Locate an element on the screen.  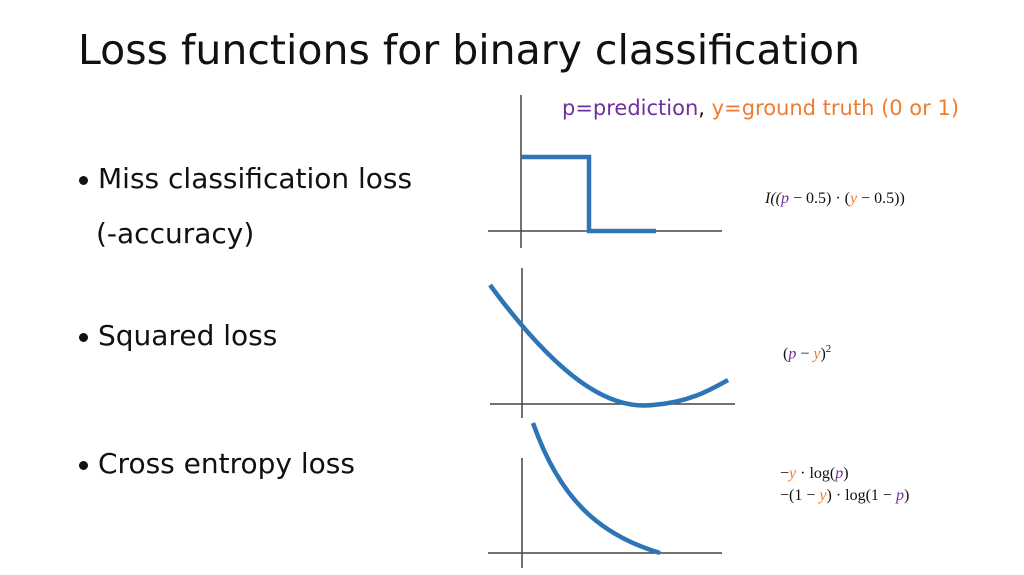
bullet-text: Miss classification loss is located at coordinates (255, 178).